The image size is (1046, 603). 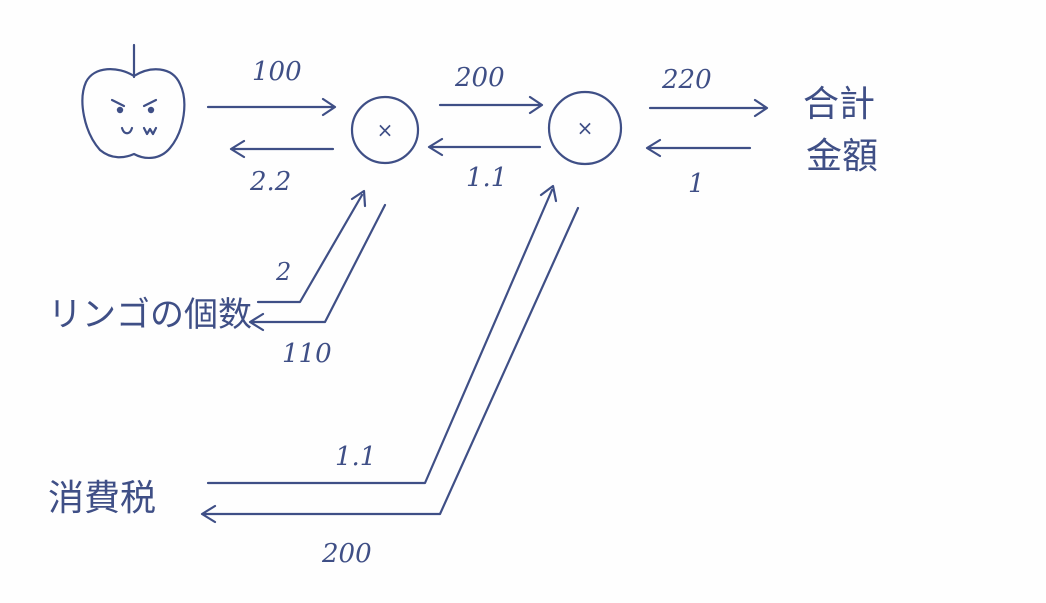 I want to click on edge-label-forward-100: 100, so click(x=277, y=72).